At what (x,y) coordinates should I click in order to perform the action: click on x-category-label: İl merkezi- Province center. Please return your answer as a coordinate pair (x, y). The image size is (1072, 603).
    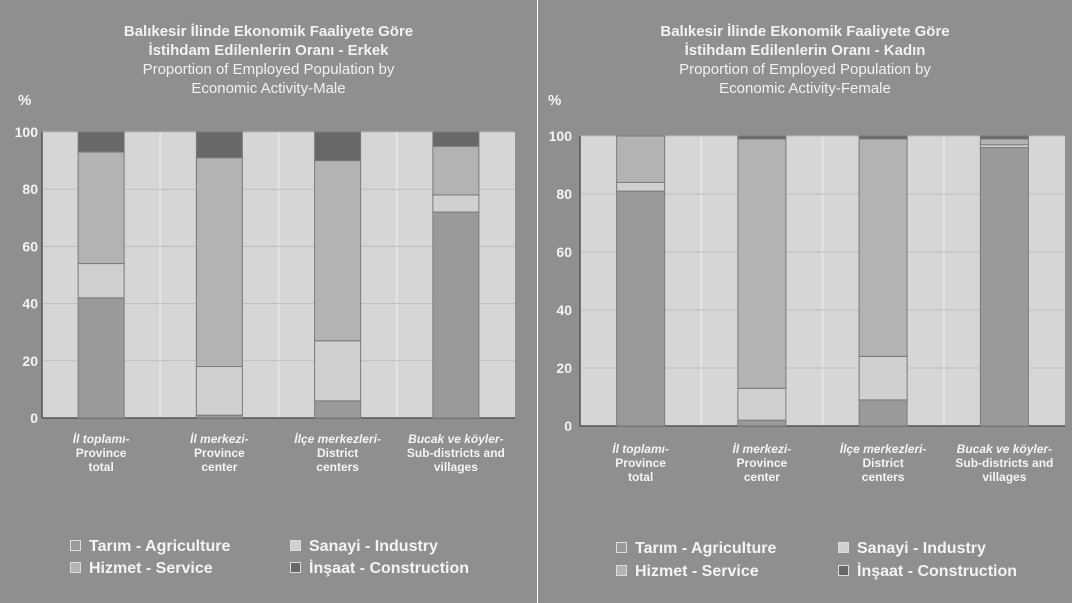
    Looking at the image, I should click on (219, 453).